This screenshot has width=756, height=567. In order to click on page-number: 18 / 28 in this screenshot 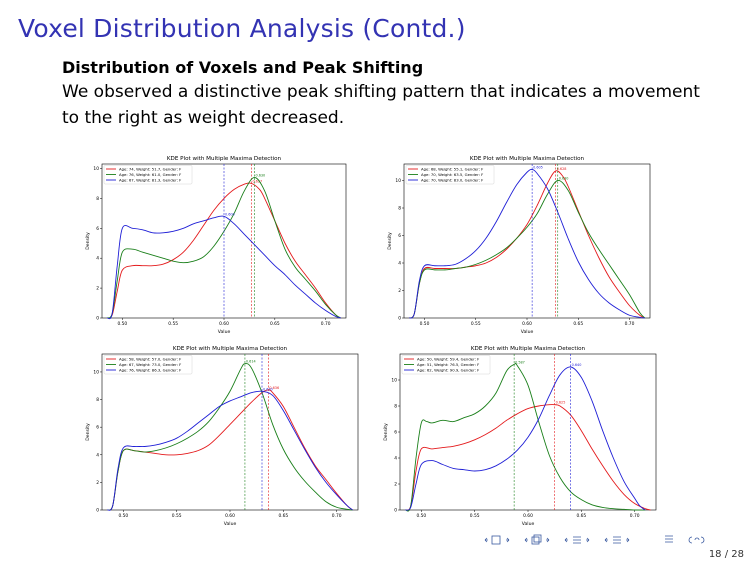, I will do `click(726, 554)`.